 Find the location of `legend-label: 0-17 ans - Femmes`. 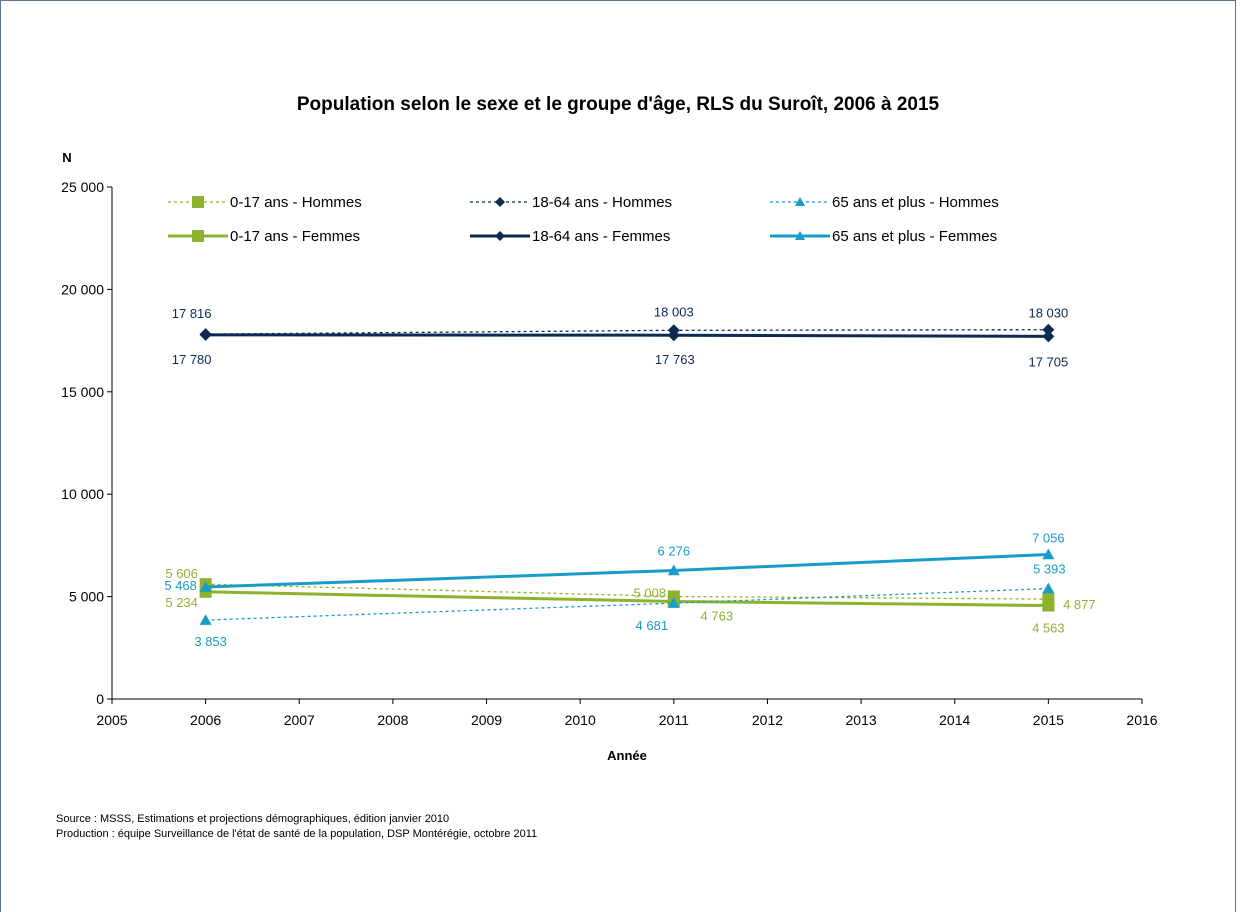

legend-label: 0-17 ans - Femmes is located at coordinates (295, 236).